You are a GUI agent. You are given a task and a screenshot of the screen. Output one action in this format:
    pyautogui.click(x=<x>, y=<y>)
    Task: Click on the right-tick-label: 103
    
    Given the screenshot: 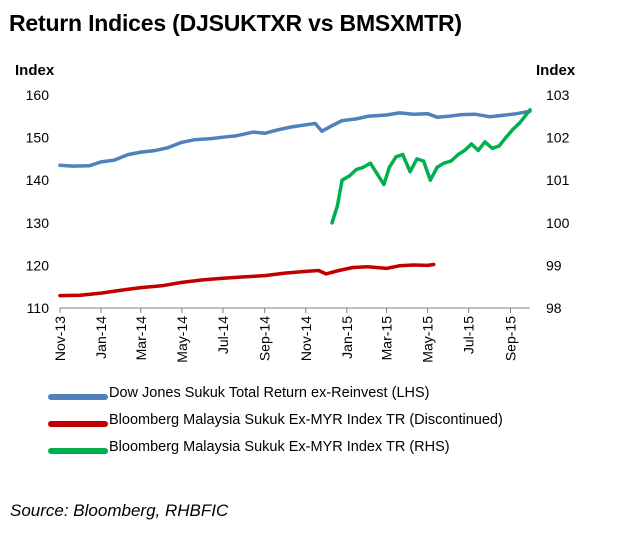 What is the action you would take?
    pyautogui.click(x=558, y=95)
    